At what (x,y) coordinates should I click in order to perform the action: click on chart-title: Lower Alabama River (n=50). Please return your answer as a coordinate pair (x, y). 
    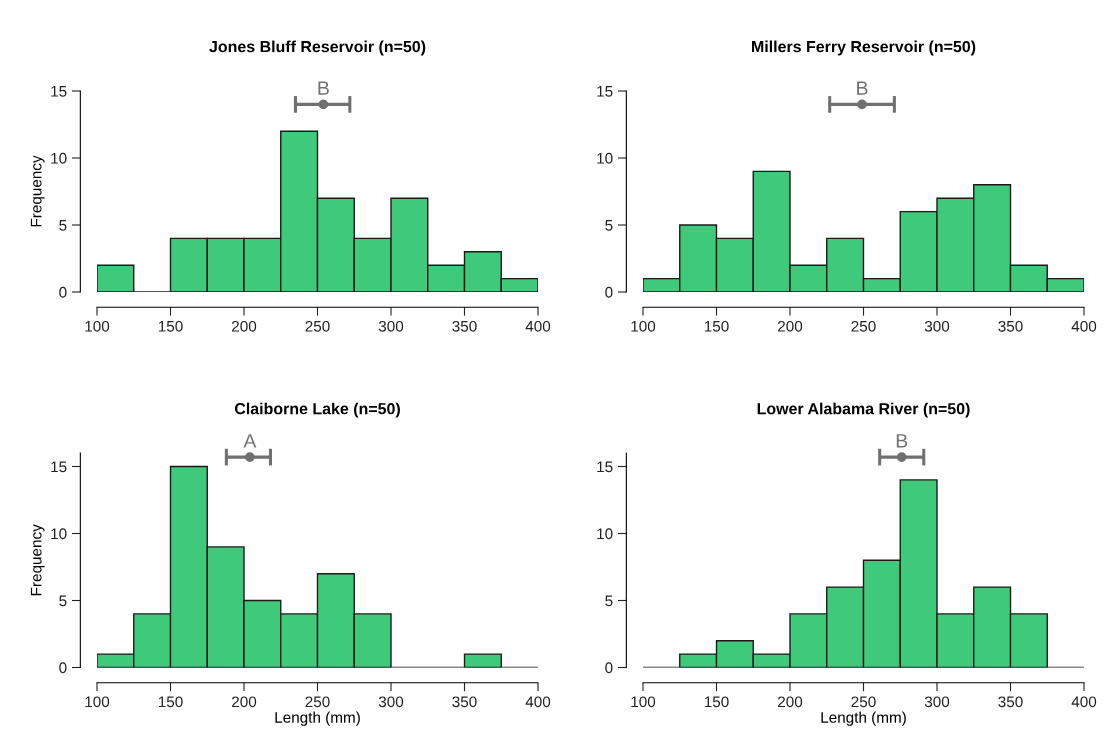
    Looking at the image, I should click on (863, 410).